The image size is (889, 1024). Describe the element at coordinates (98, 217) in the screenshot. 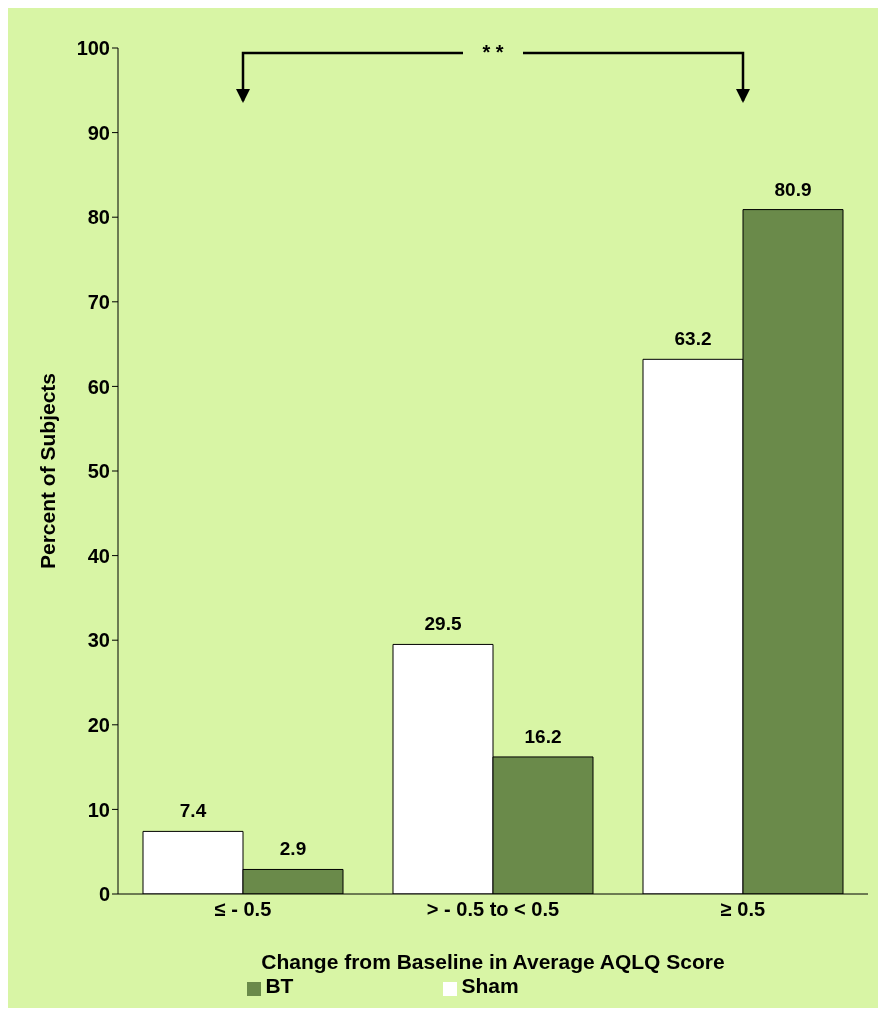

I see `y-tick-label: 80` at that location.